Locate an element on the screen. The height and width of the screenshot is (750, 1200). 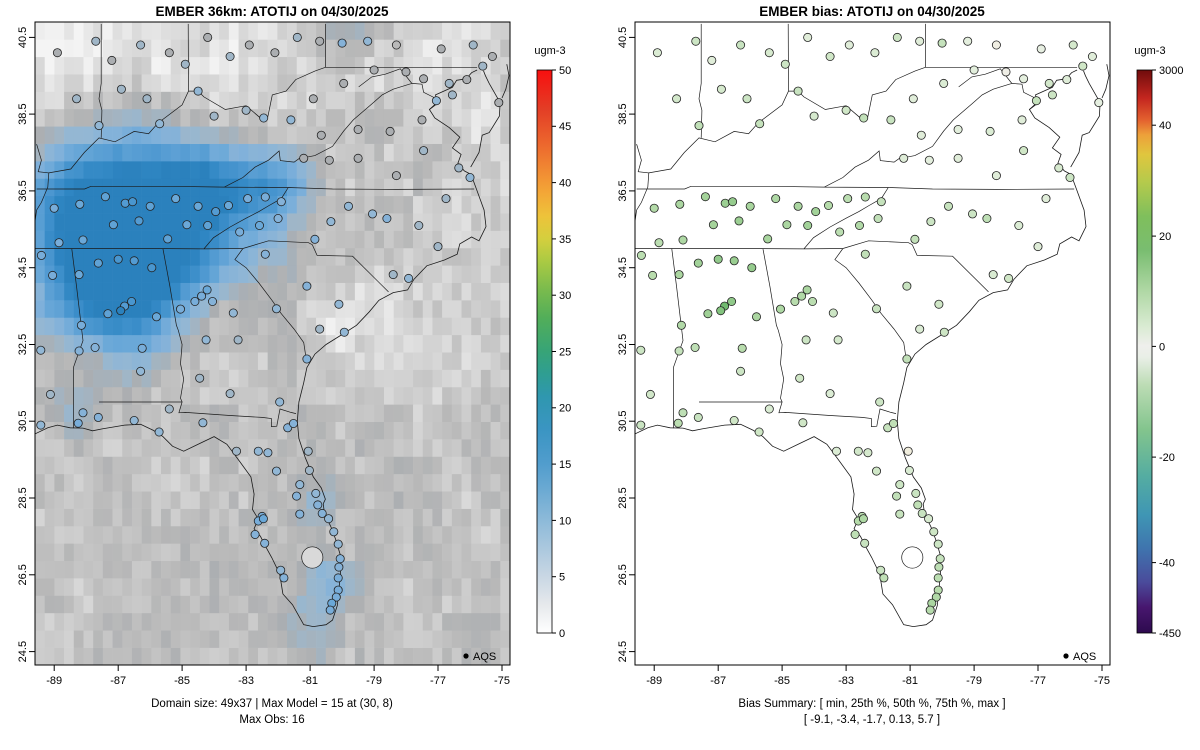
svg-text: -75 is located at coordinates (1102, 681).